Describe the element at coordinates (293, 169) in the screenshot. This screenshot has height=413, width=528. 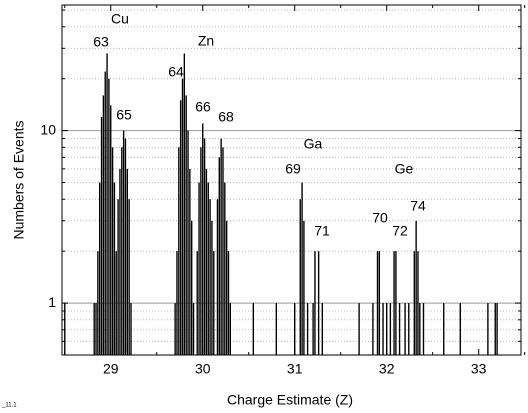
I see `annotation: 69` at that location.